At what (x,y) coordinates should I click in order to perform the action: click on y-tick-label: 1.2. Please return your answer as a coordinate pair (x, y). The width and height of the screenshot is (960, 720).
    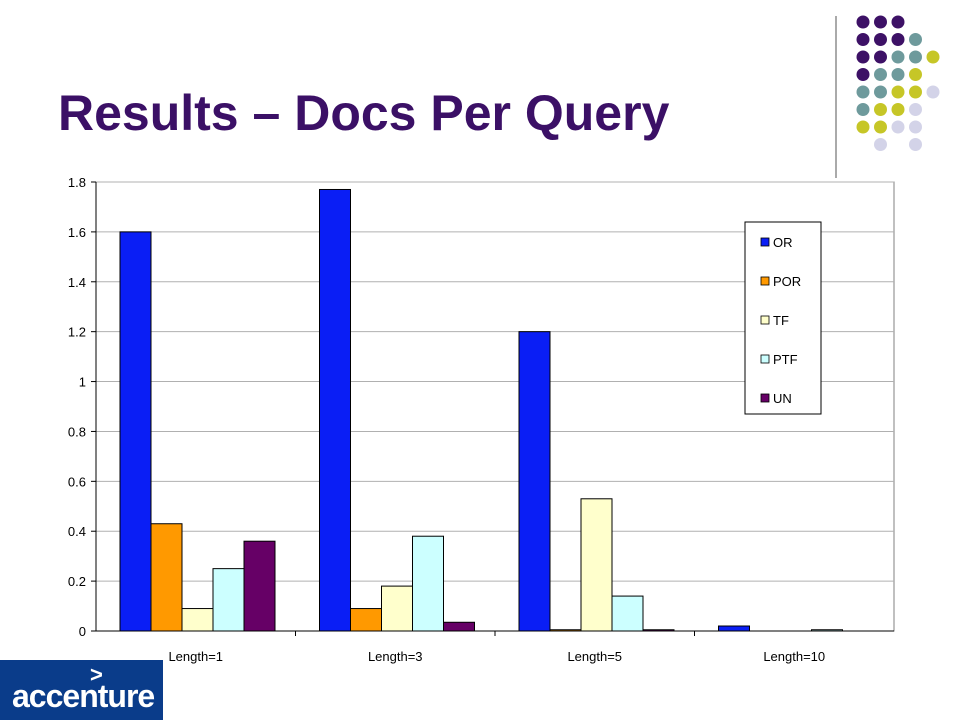
    Looking at the image, I should click on (77, 332).